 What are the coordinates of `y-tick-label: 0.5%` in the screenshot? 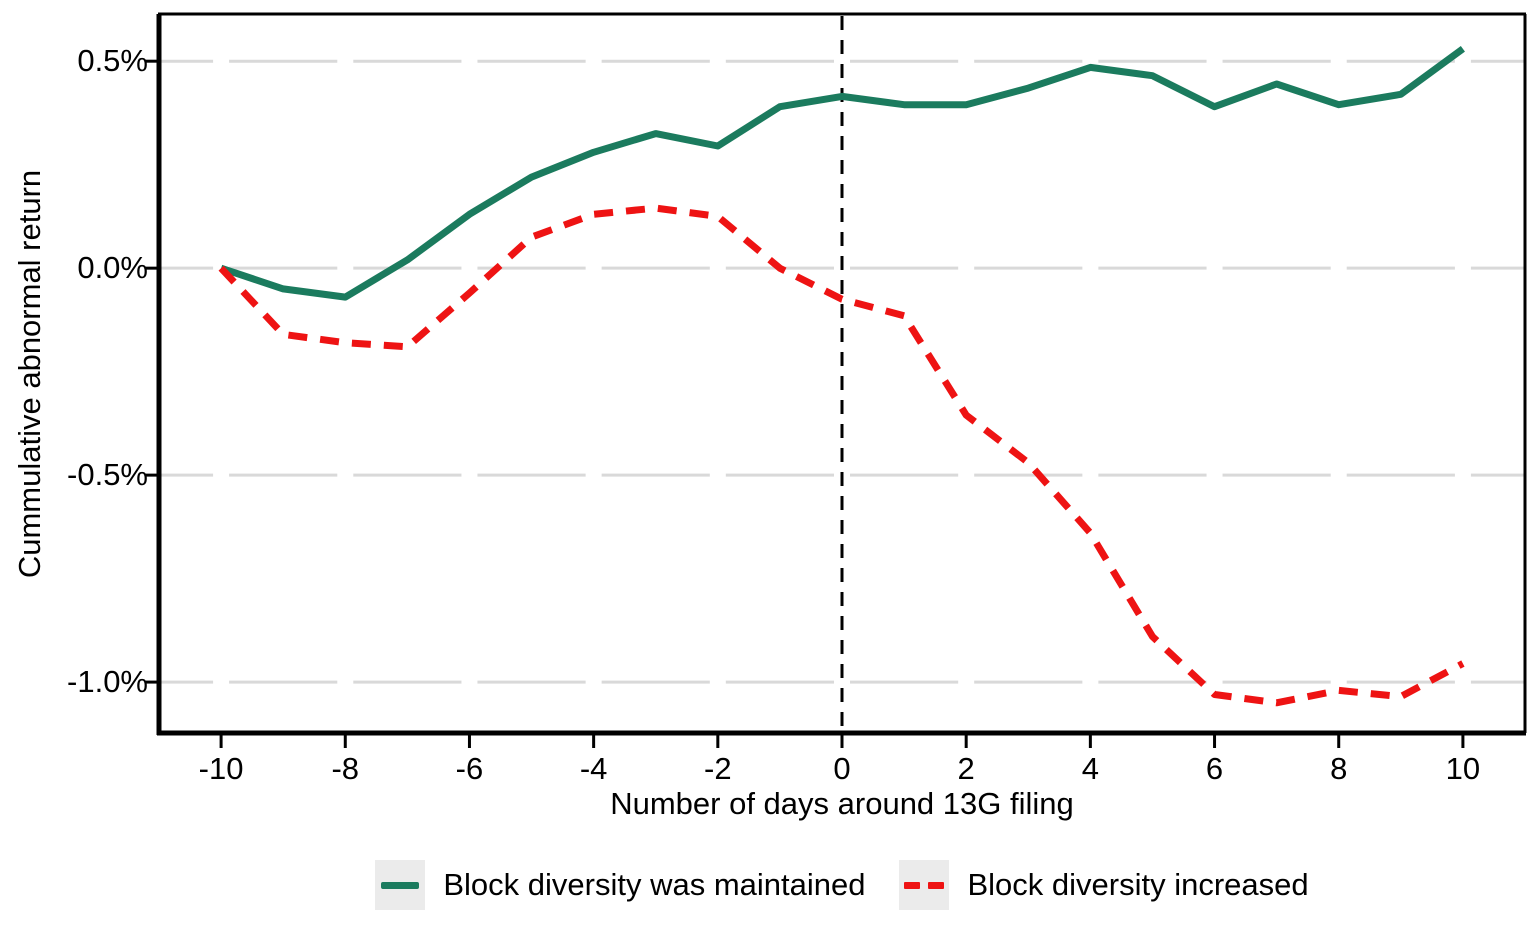 It's located at (112, 61).